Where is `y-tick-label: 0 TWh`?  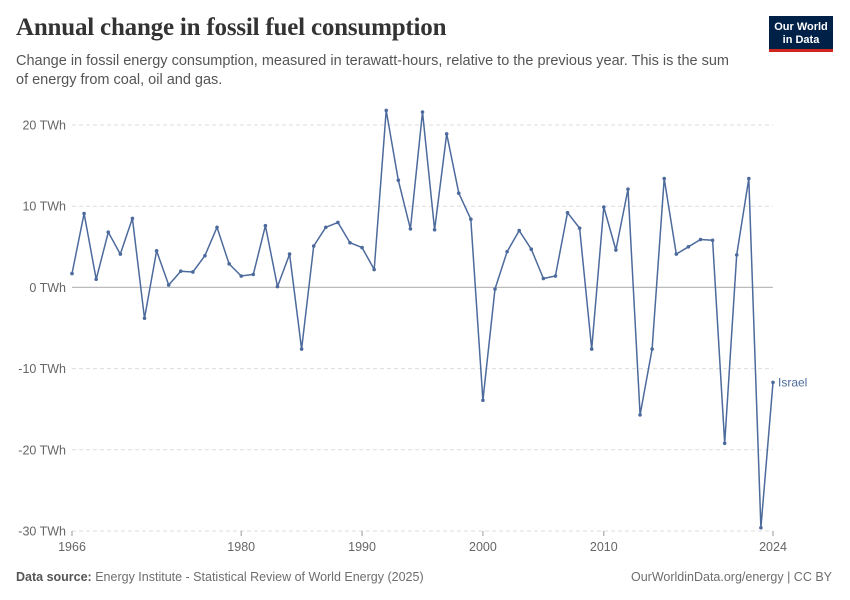
y-tick-label: 0 TWh is located at coordinates (47, 288).